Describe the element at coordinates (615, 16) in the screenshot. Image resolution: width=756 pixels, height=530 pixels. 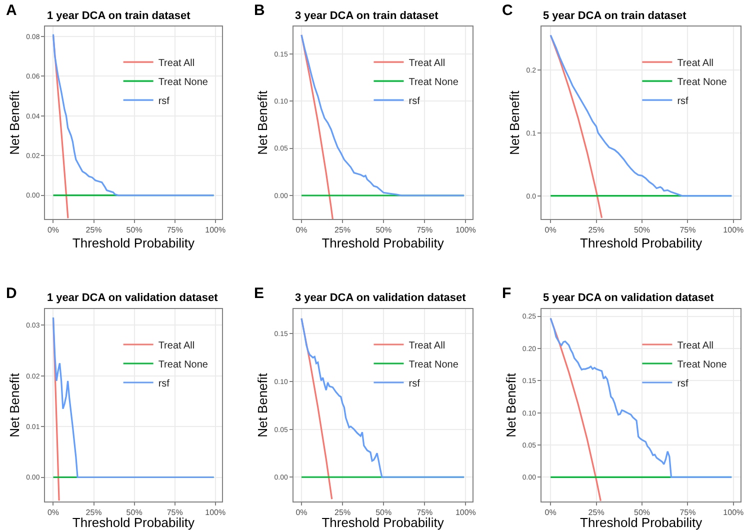
I see `chart-title: 5 year DCA on train dataset` at that location.